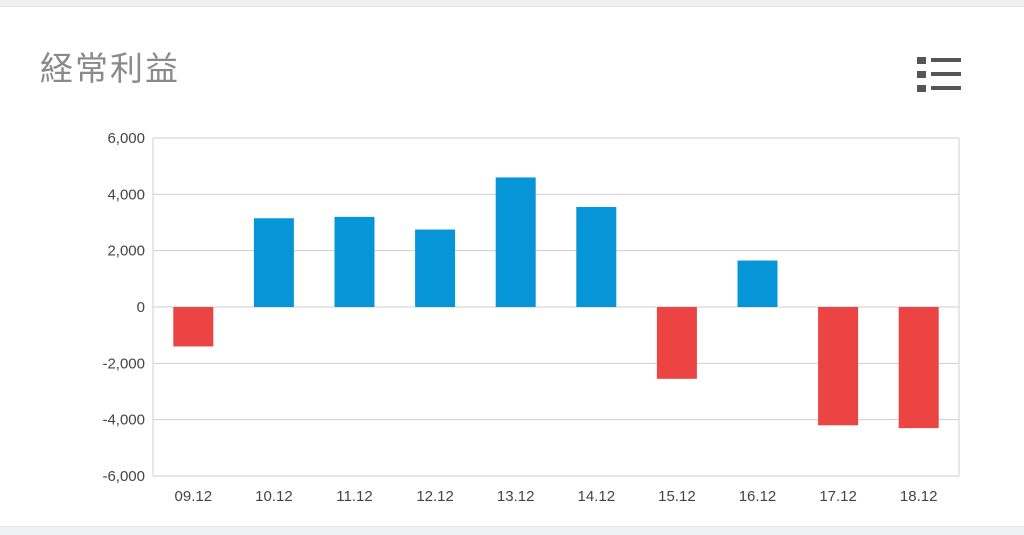 The image size is (1024, 535). I want to click on x-tick-label: 17.12, so click(838, 496).